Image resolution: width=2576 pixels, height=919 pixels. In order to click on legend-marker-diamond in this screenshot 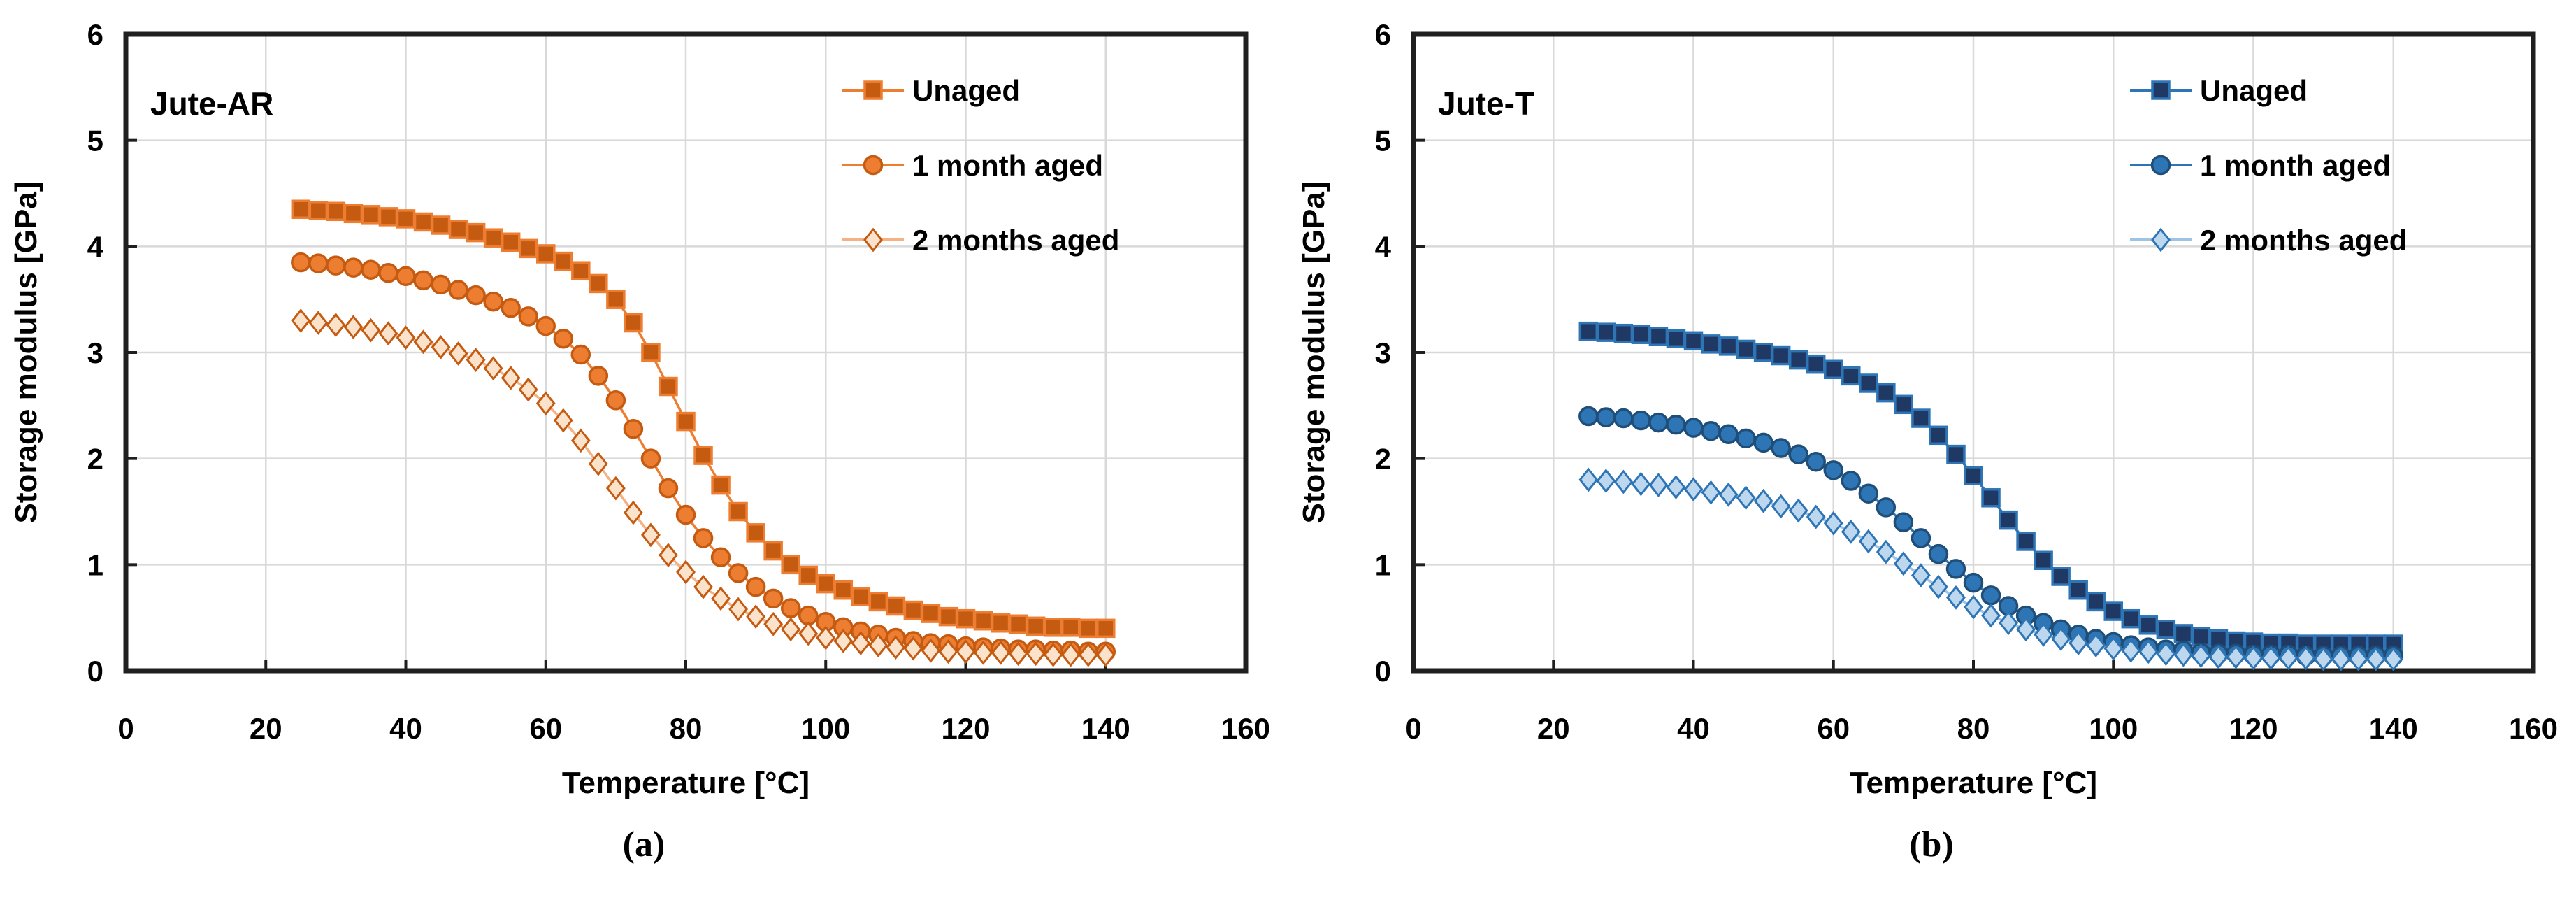, I will do `click(2161, 240)`.